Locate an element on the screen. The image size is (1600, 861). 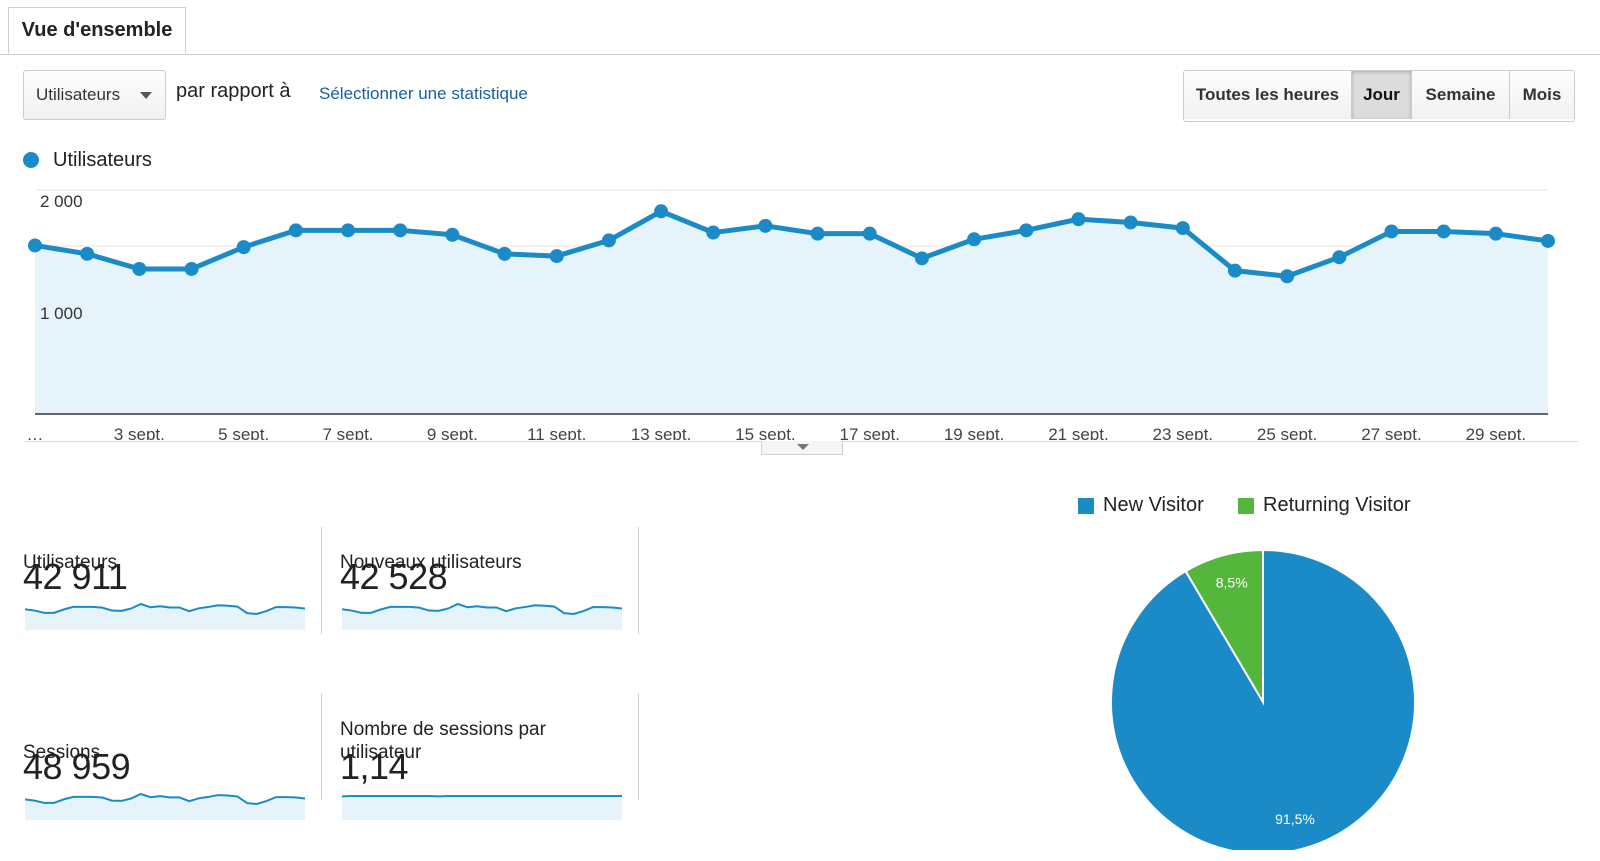
series-legend-dot is located at coordinates (31, 160).